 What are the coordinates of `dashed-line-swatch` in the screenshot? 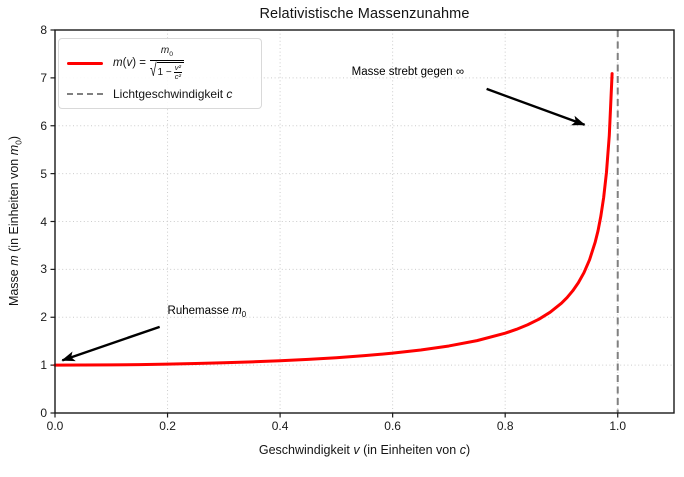 It's located at (85, 94).